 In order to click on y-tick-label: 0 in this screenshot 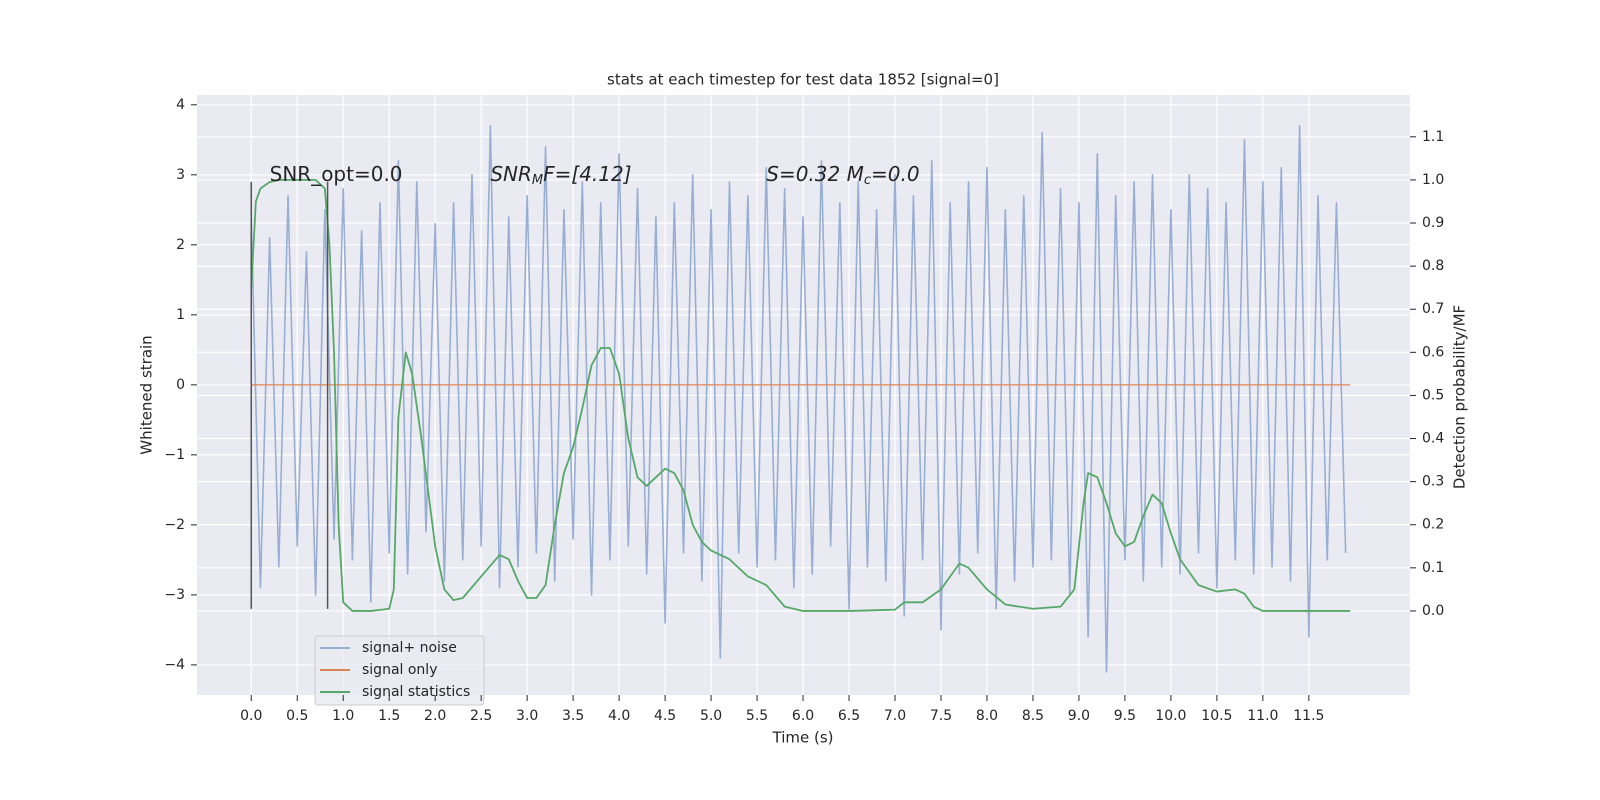, I will do `click(180, 385)`.